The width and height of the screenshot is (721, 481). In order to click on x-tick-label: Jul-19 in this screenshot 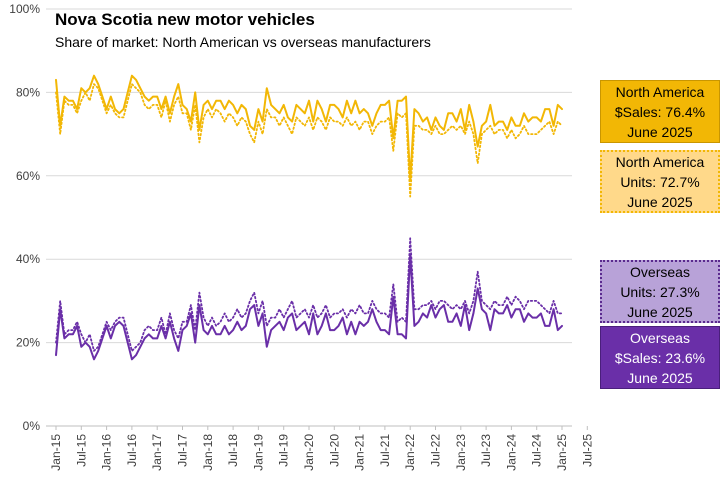, I will do `click(284, 450)`.